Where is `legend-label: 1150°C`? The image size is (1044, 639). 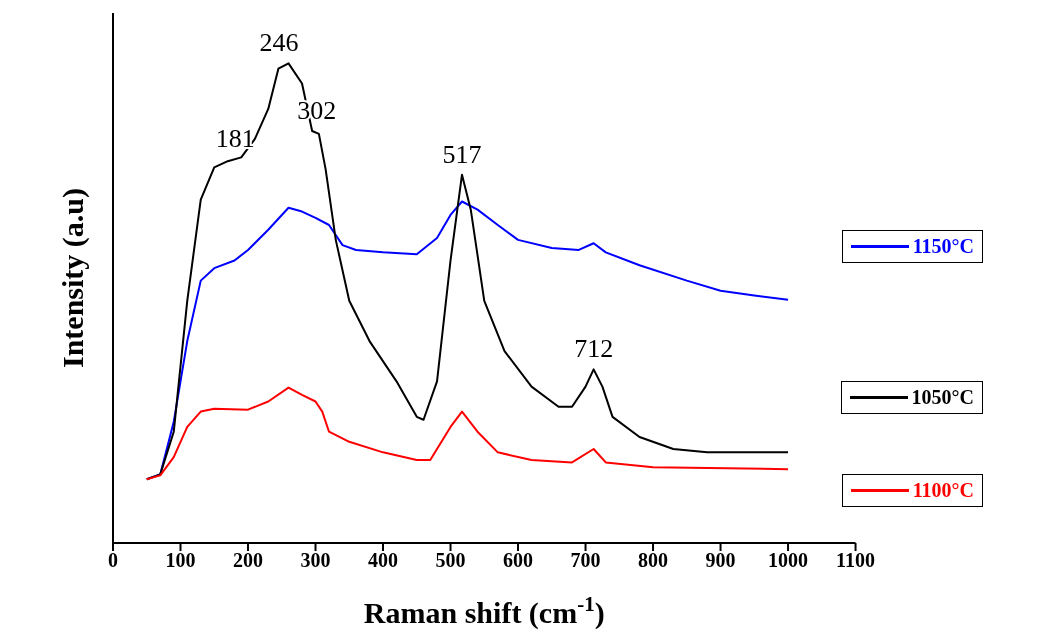
legend-label: 1150°C is located at coordinates (943, 246).